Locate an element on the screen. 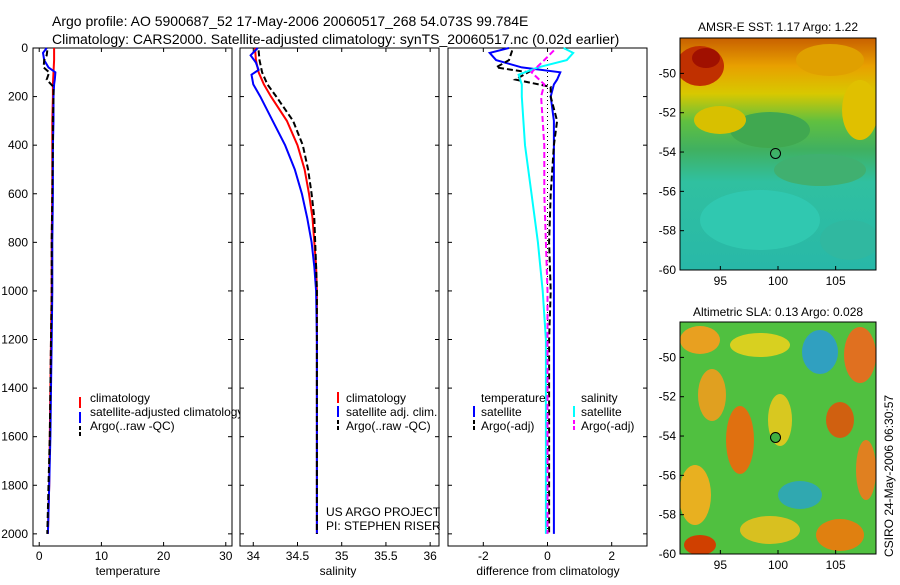  legend-salinity-header: salinity is located at coordinates (599, 398).